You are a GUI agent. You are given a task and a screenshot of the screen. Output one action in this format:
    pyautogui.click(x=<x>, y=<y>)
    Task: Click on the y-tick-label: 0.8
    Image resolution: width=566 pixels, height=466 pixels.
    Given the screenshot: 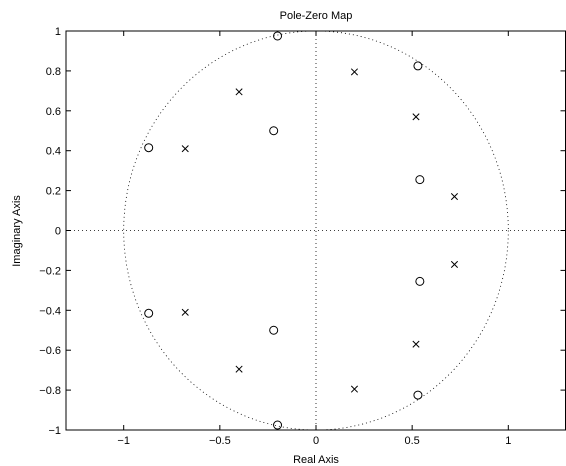 What is the action you would take?
    pyautogui.click(x=53, y=72)
    